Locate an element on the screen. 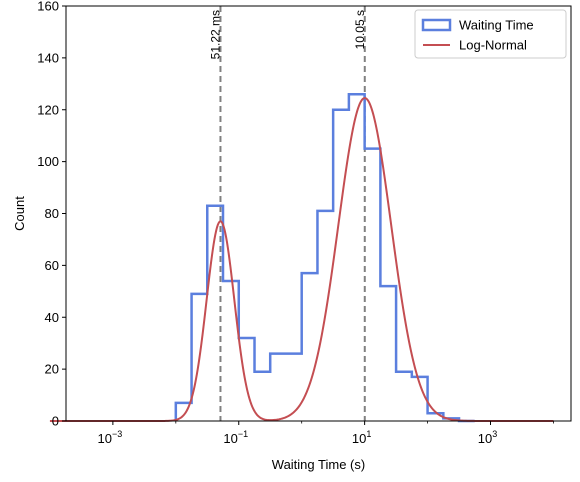 The height and width of the screenshot is (482, 580). legend-label-1: Log-Normal is located at coordinates (493, 45).